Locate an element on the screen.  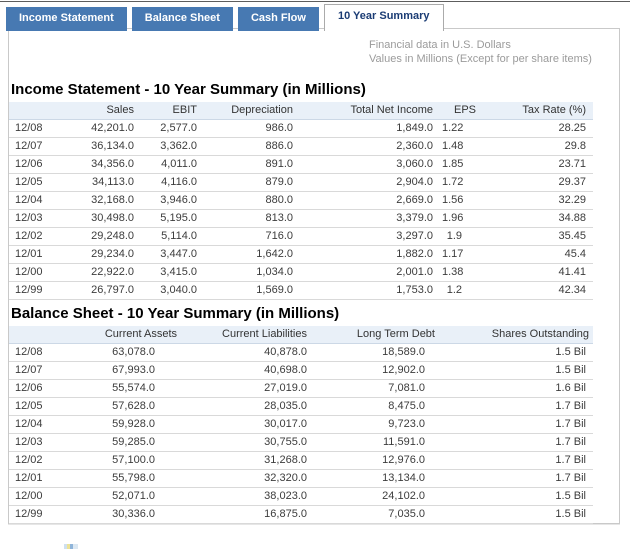
value-cell: 55,798.0 is located at coordinates (125, 478).